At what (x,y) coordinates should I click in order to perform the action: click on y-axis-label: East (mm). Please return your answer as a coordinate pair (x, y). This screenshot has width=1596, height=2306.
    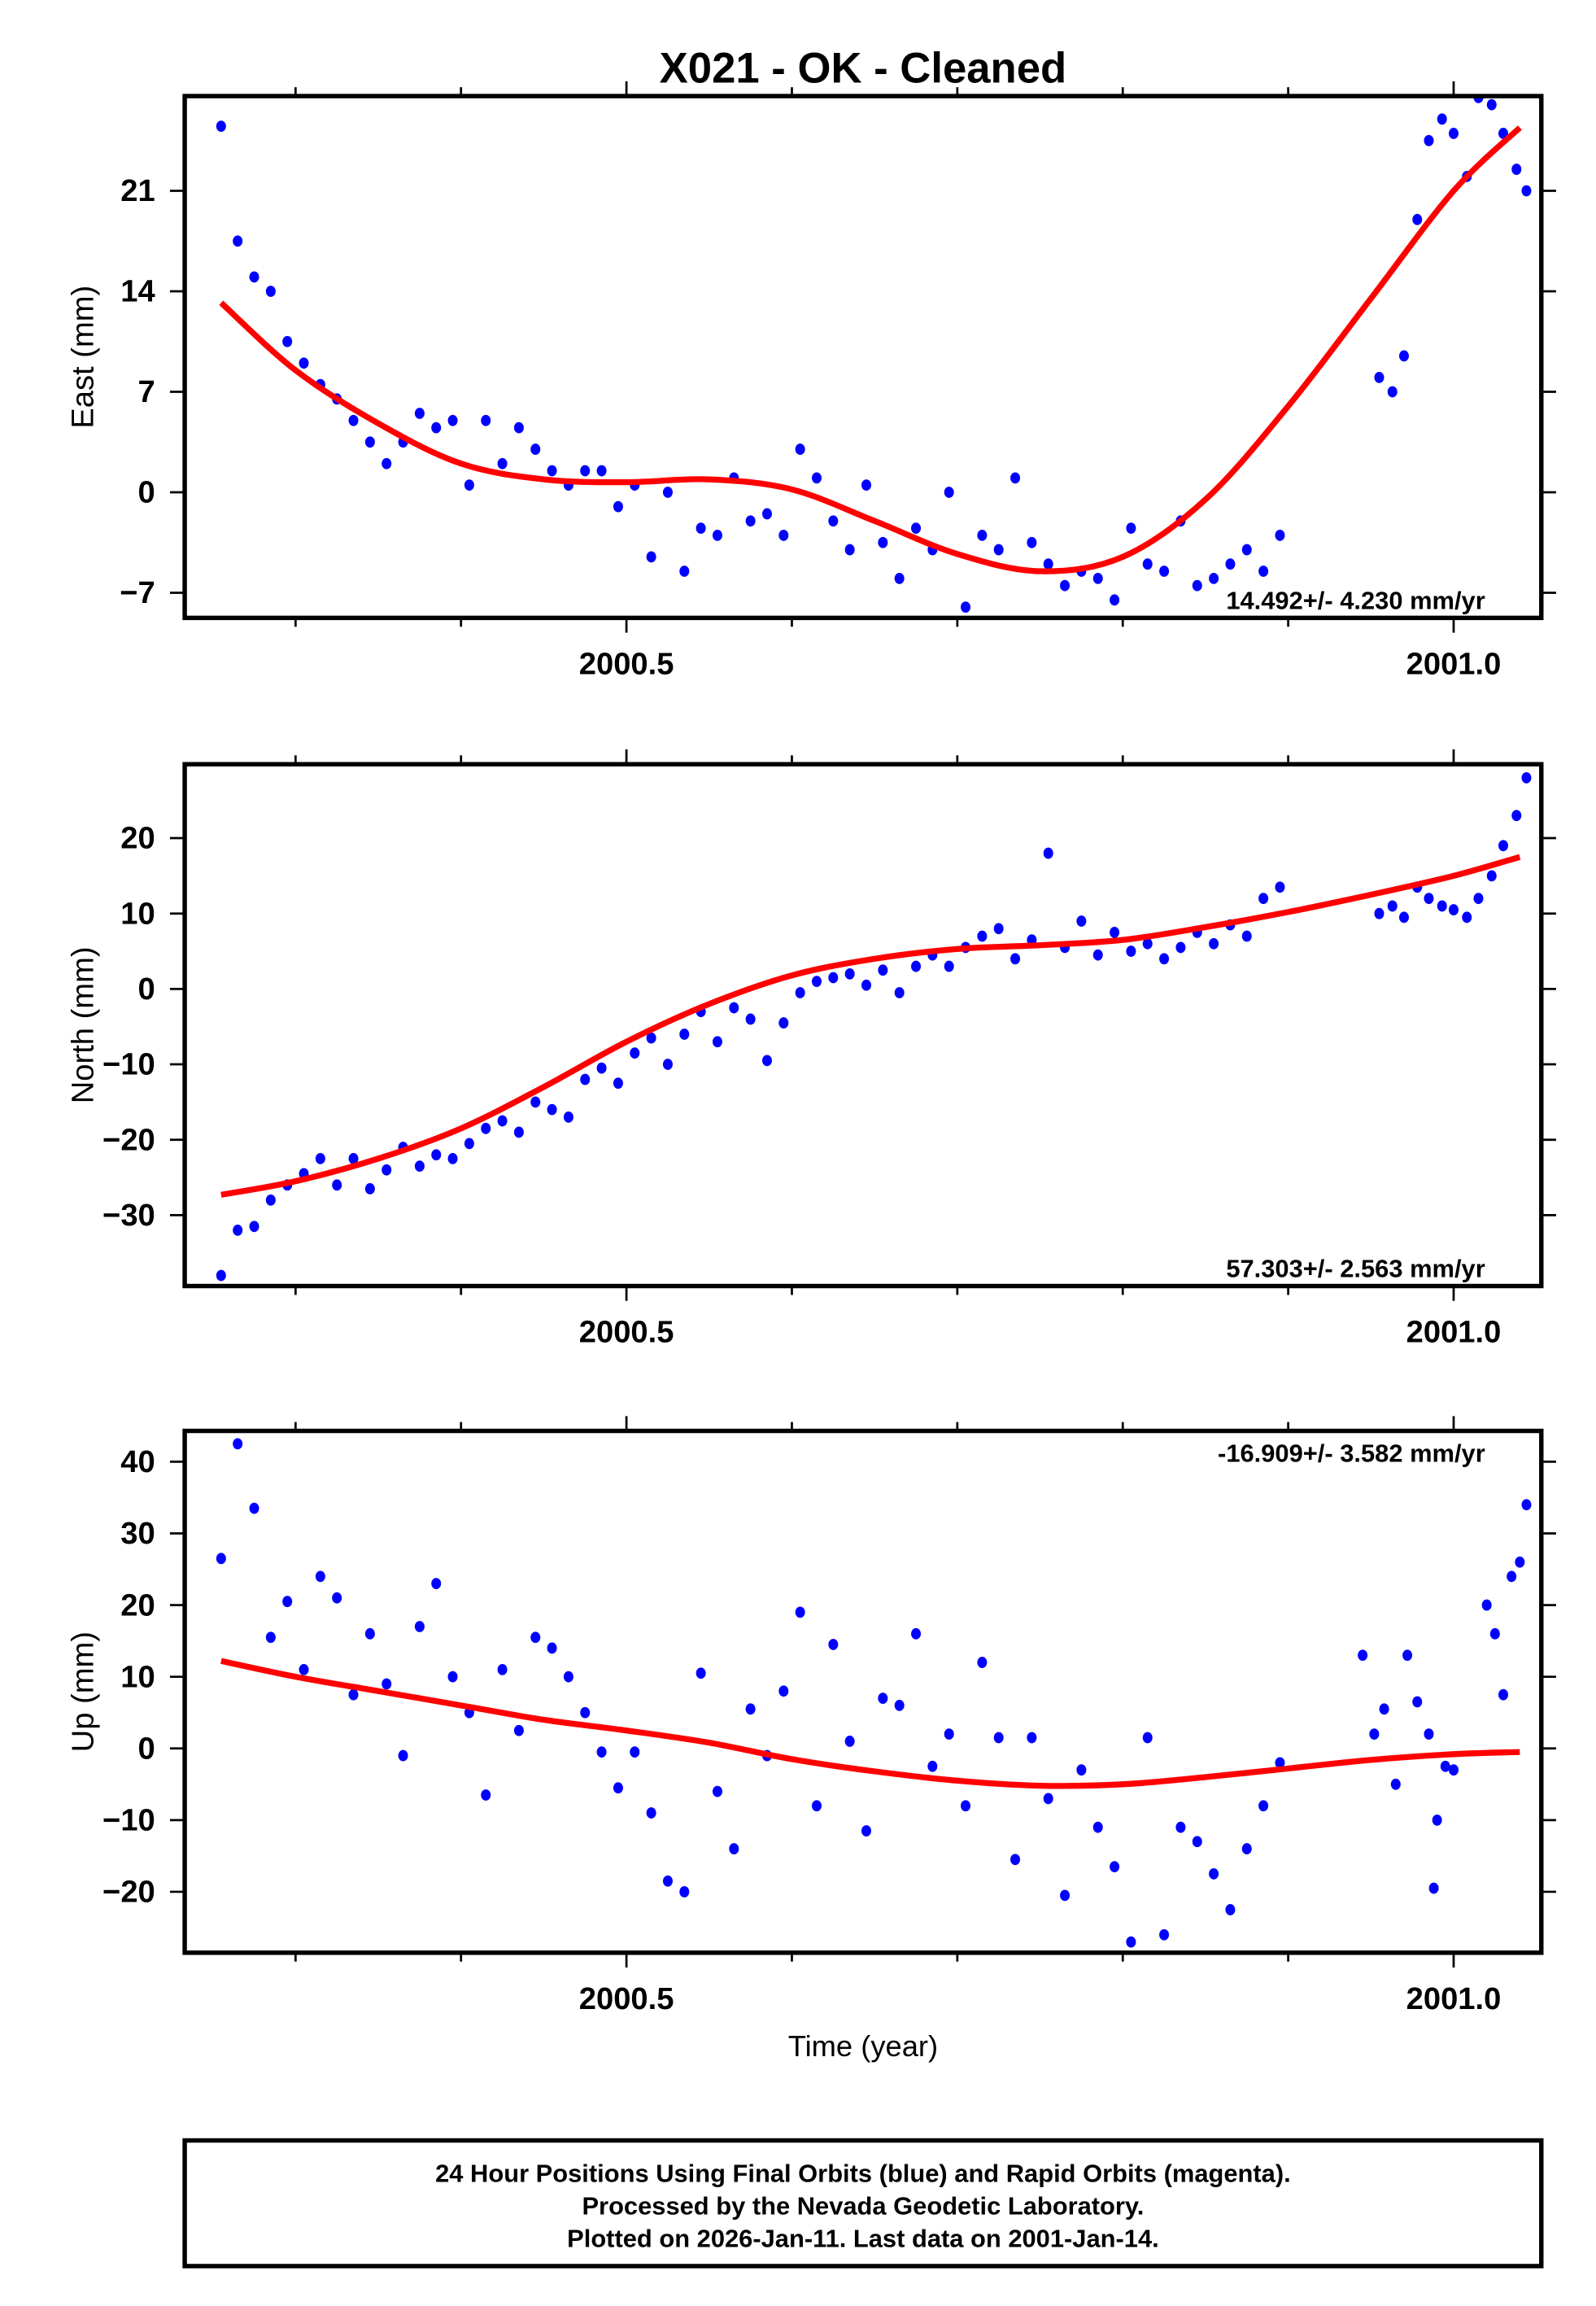
    Looking at the image, I should click on (82, 357).